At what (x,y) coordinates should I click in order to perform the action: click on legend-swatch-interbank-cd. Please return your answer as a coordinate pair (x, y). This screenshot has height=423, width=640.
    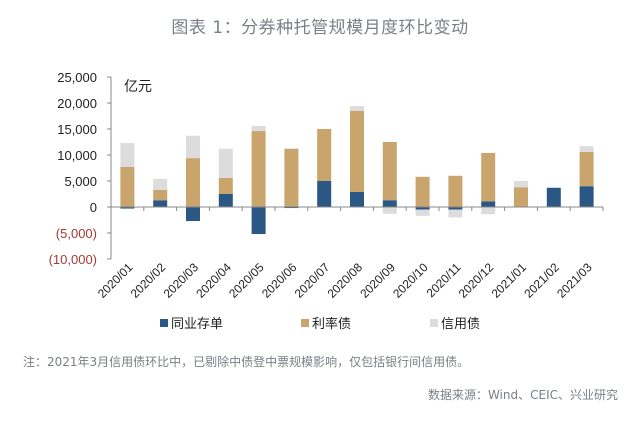
    Looking at the image, I should click on (164, 322).